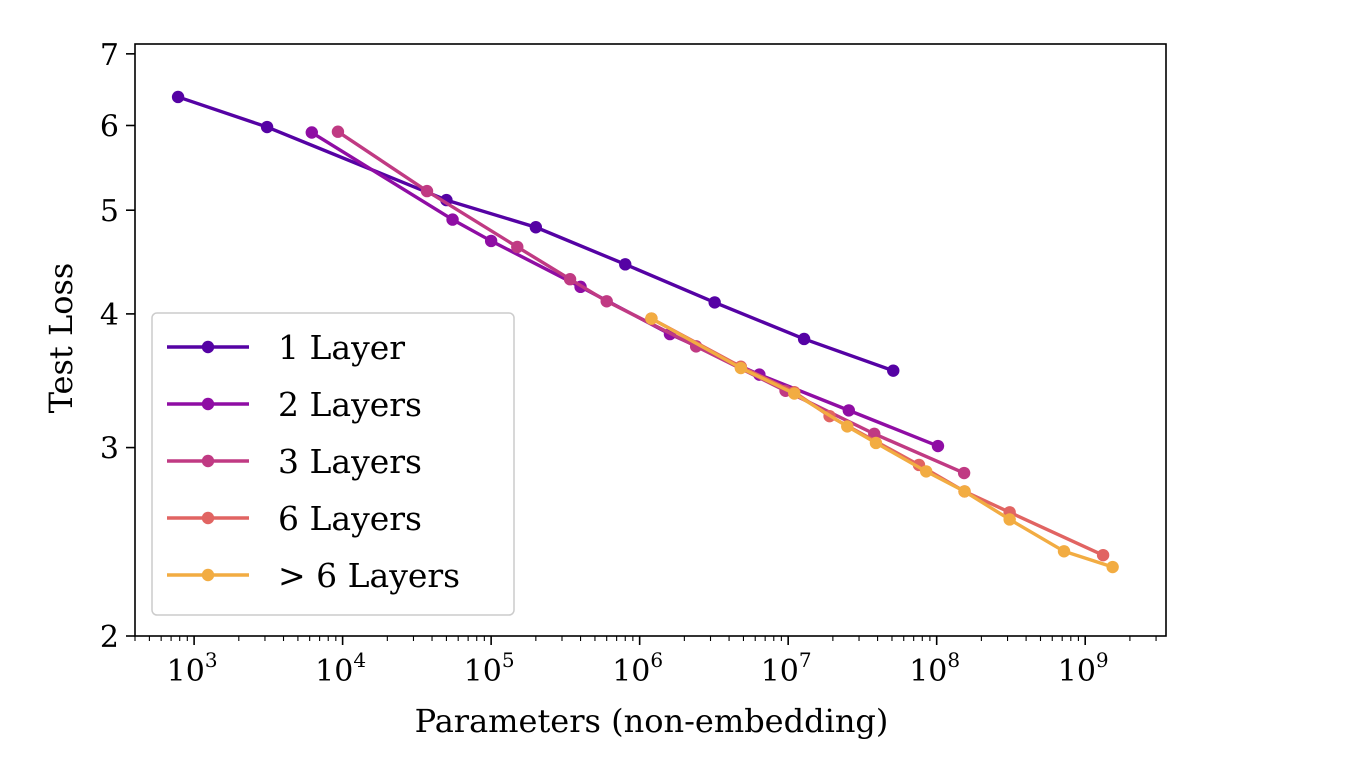 The height and width of the screenshot is (784, 1348). What do you see at coordinates (340, 668) in the screenshot?
I see `x-tick-label: 10⁴` at bounding box center [340, 668].